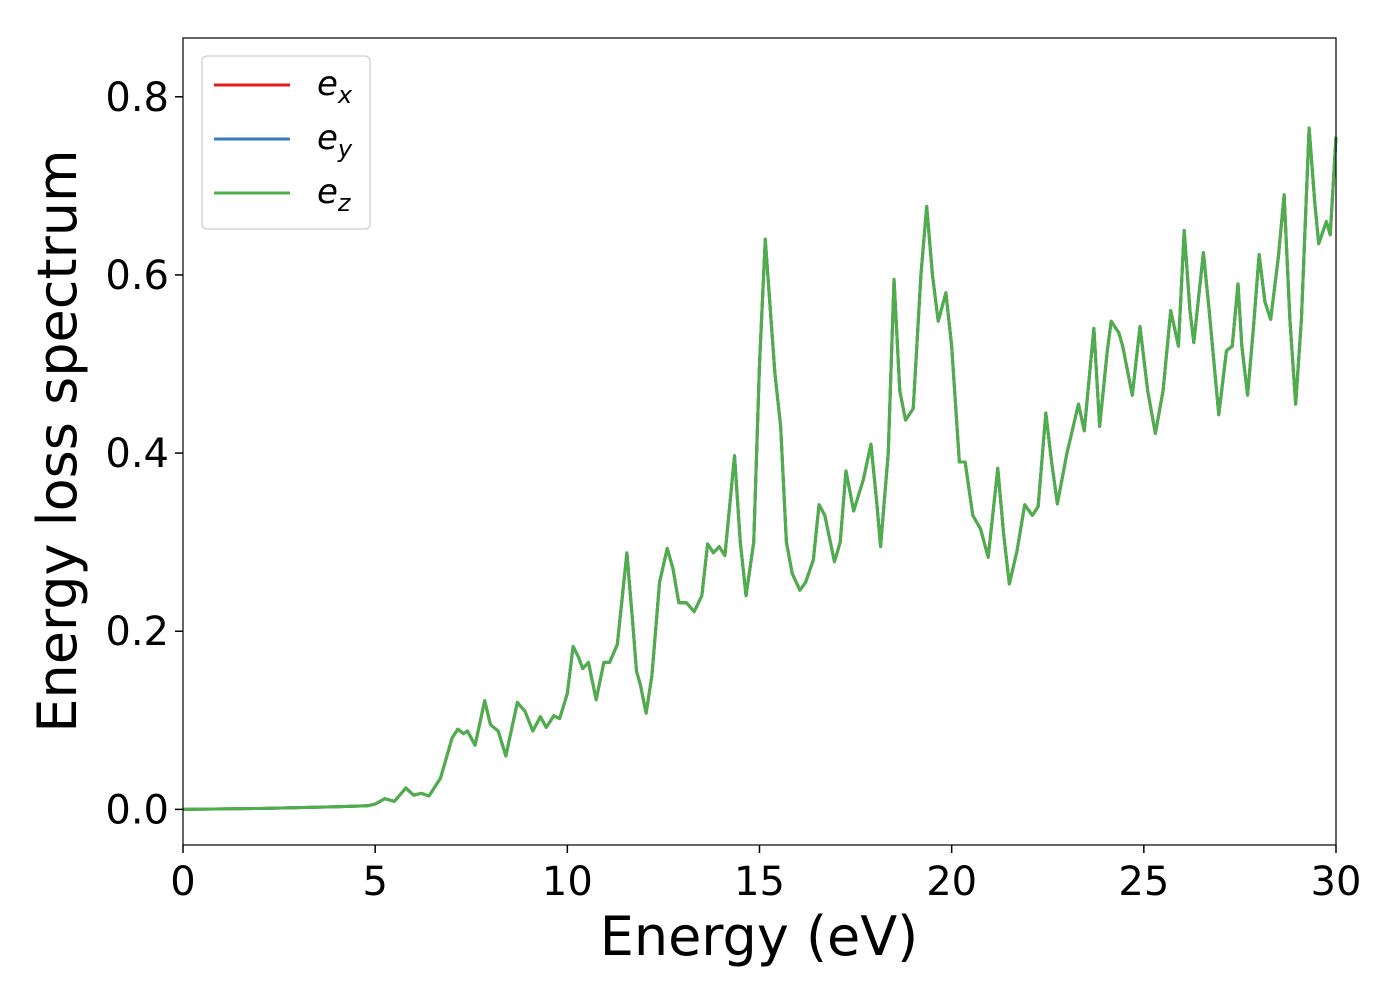 This screenshot has width=1400, height=1000. I want to click on x-tick-label: 15, so click(759, 882).